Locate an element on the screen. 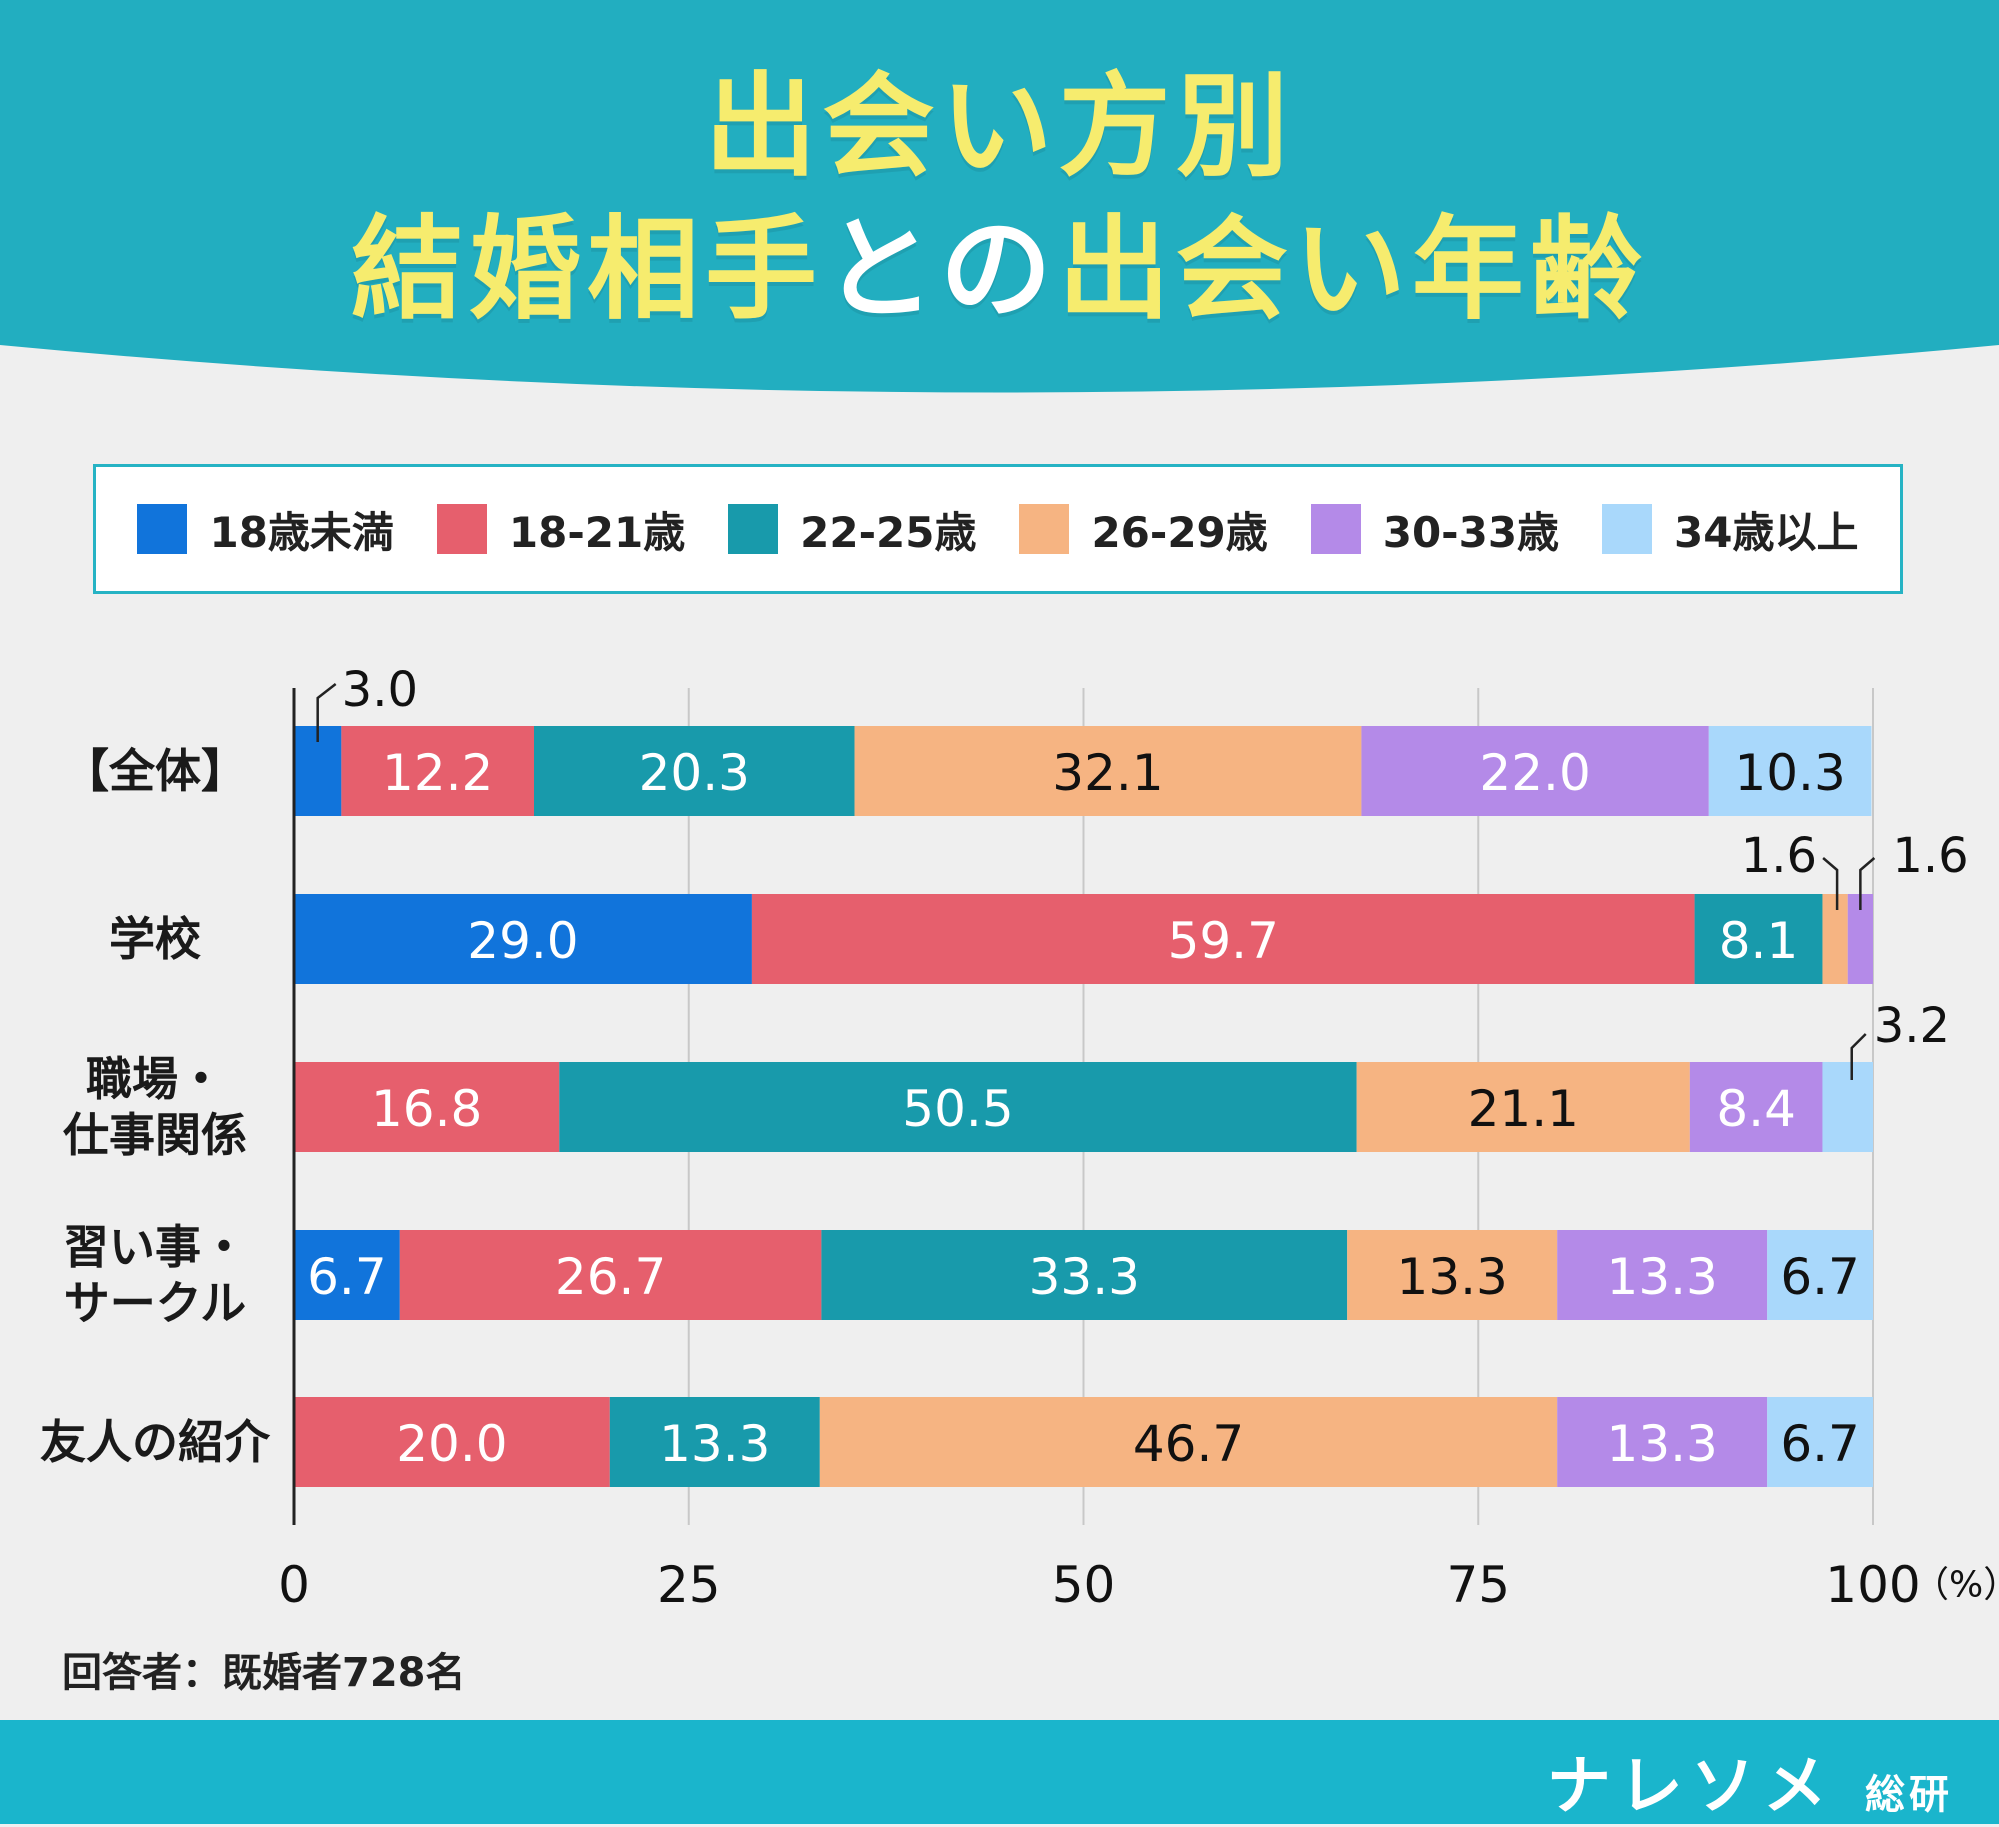 This screenshot has height=1827, width=1999. title-part-1: 結婚相手 is located at coordinates (587, 270).